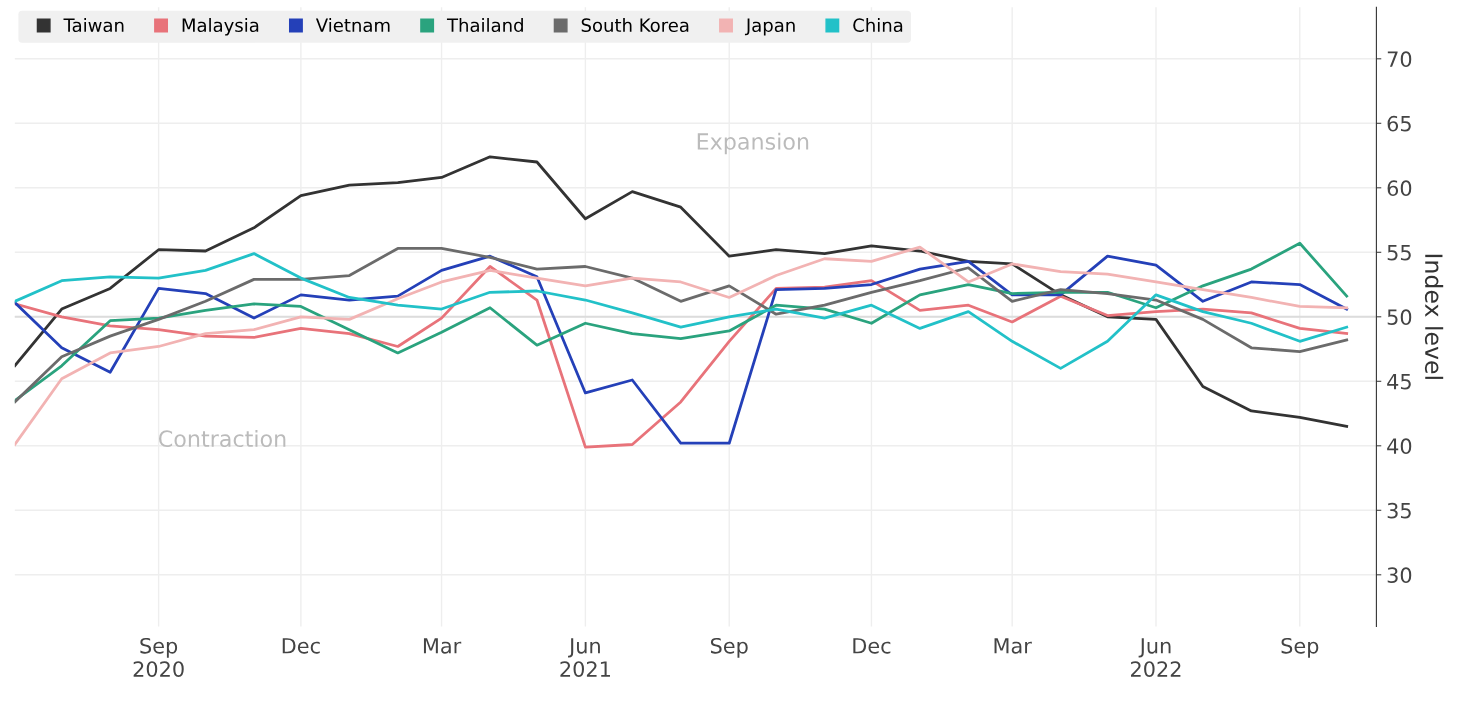 The image size is (1480, 720). What do you see at coordinates (1399, 188) in the screenshot?
I see `y-tick-label: 60` at bounding box center [1399, 188].